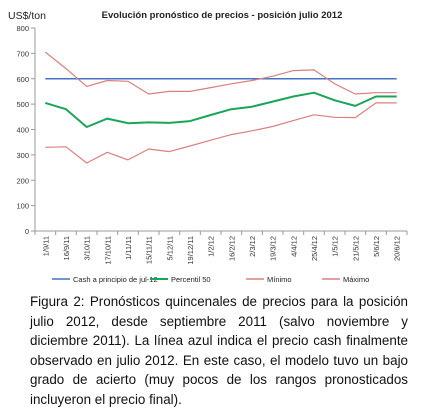 The image size is (425, 411). I want to click on x-tick-label: 21/5/12, so click(355, 248).